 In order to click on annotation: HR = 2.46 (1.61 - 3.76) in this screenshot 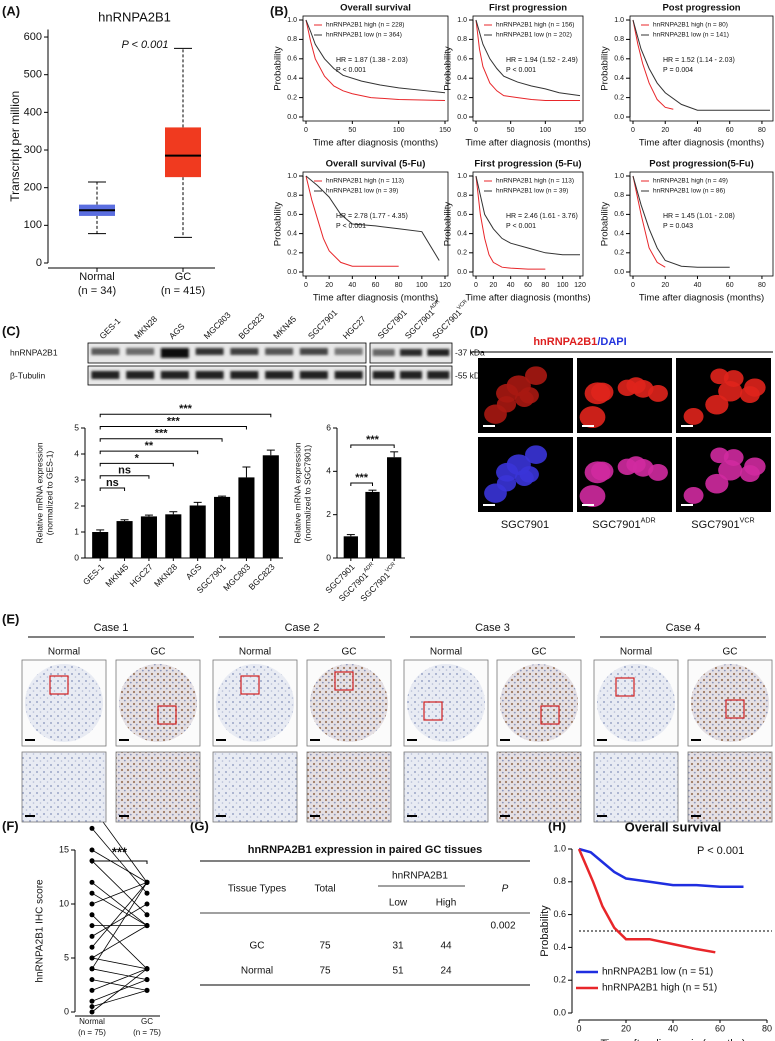, I will do `click(542, 216)`.